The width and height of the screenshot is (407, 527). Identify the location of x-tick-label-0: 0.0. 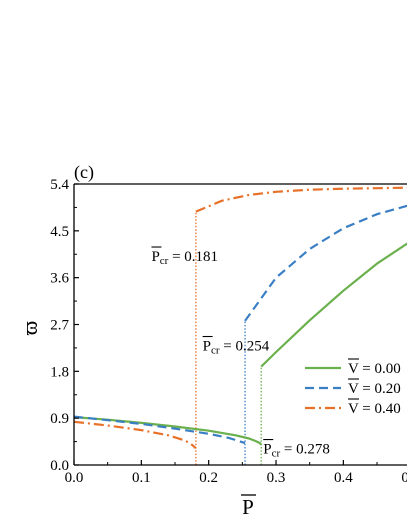
(74, 478).